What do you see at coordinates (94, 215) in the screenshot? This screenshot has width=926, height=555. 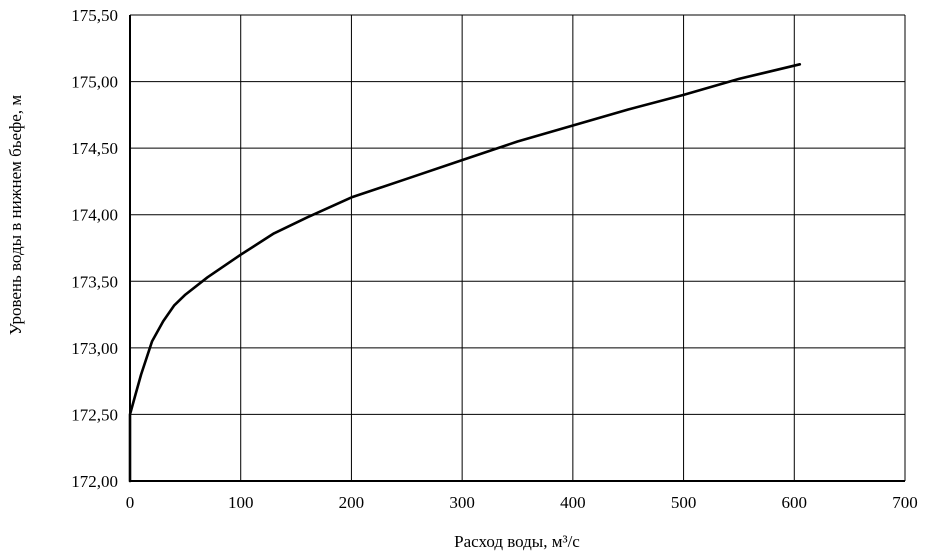 I see `y-tick-label: 174,00` at bounding box center [94, 215].